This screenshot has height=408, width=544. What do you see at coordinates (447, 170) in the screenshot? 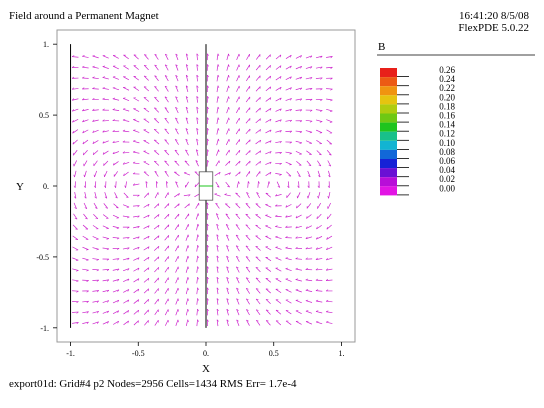
I see `legend-label: 0.04` at bounding box center [447, 170].